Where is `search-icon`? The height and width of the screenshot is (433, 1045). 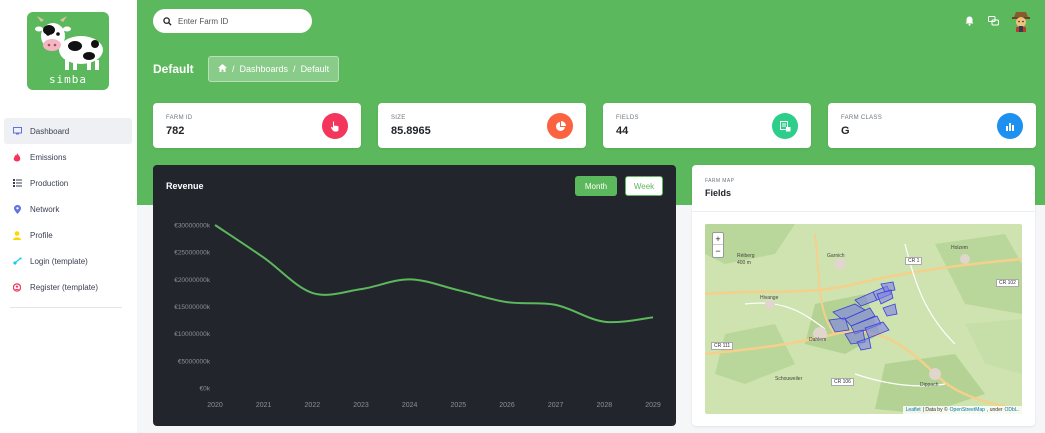 search-icon is located at coordinates (167, 21).